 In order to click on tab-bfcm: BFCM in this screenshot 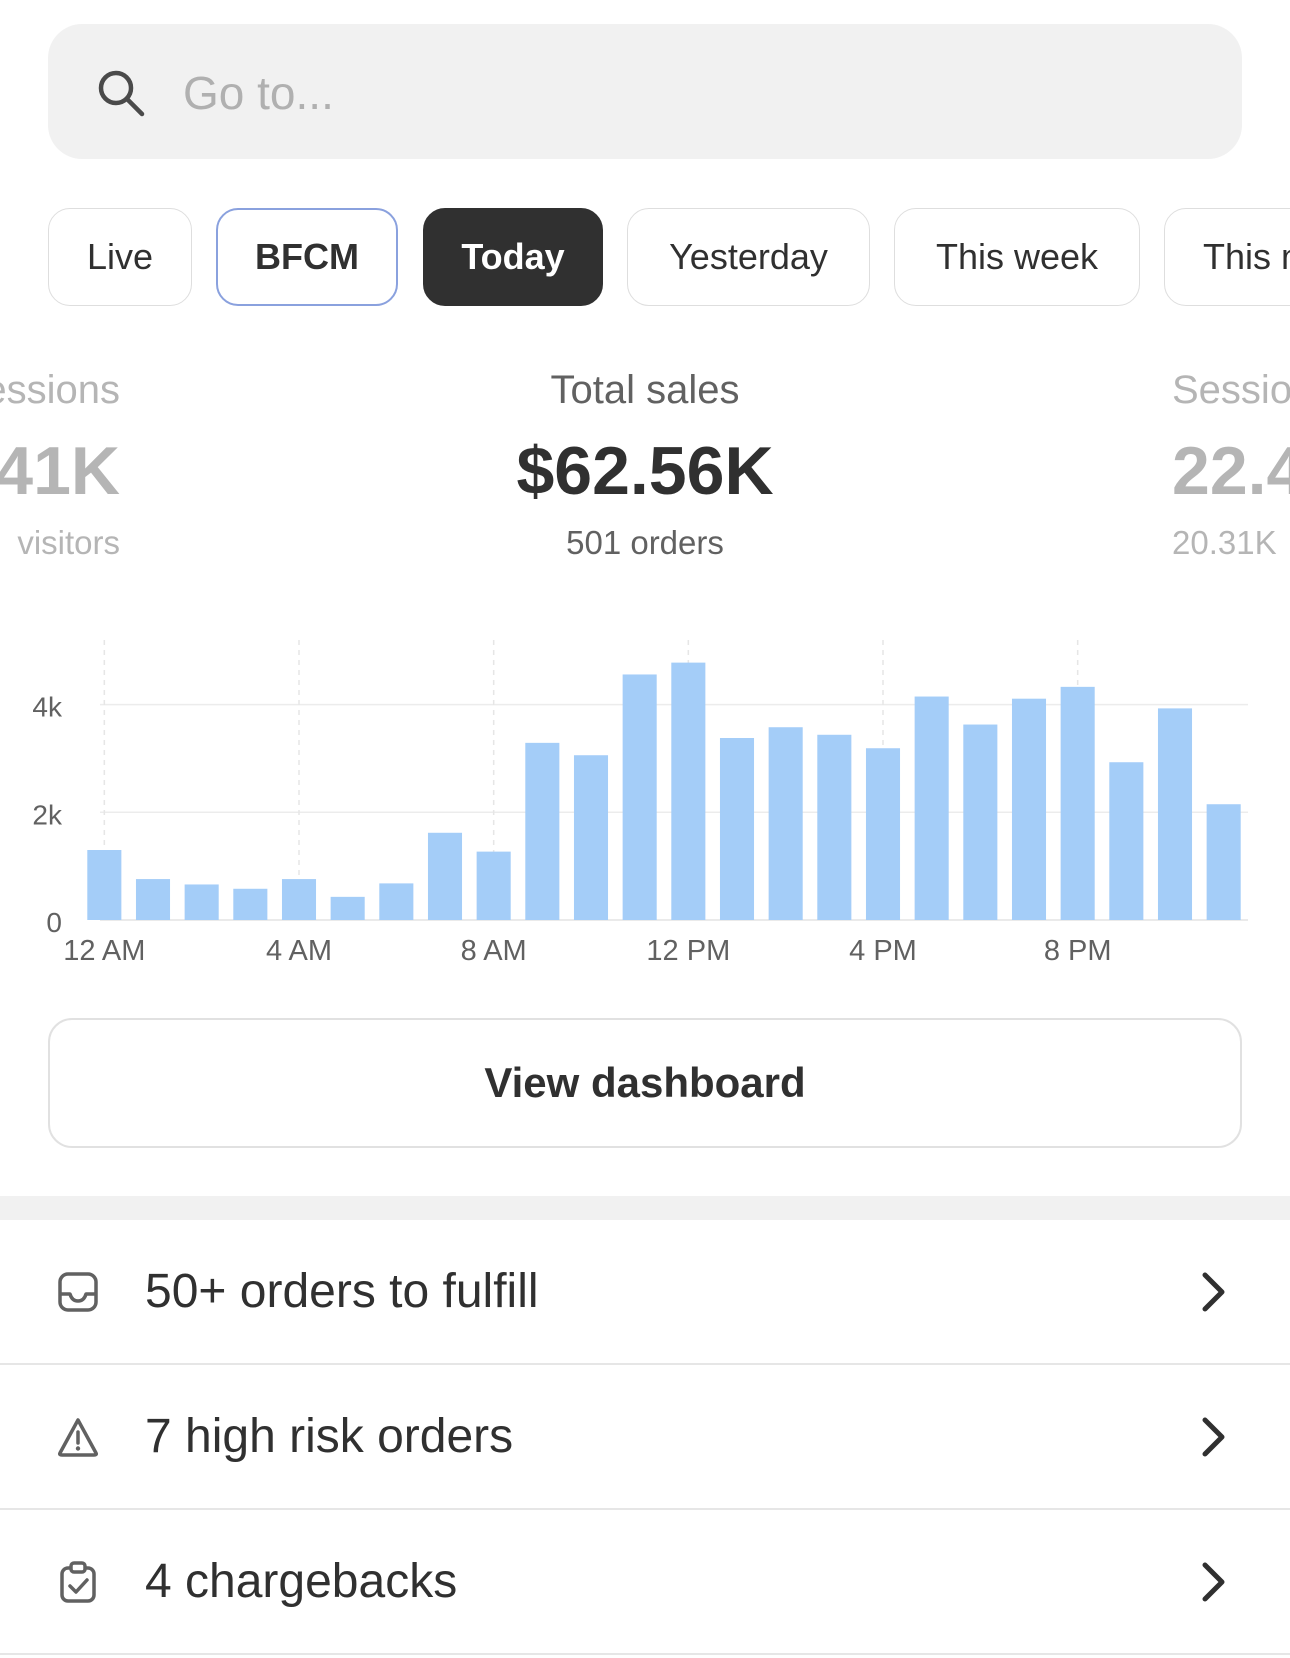, I will do `click(307, 257)`.